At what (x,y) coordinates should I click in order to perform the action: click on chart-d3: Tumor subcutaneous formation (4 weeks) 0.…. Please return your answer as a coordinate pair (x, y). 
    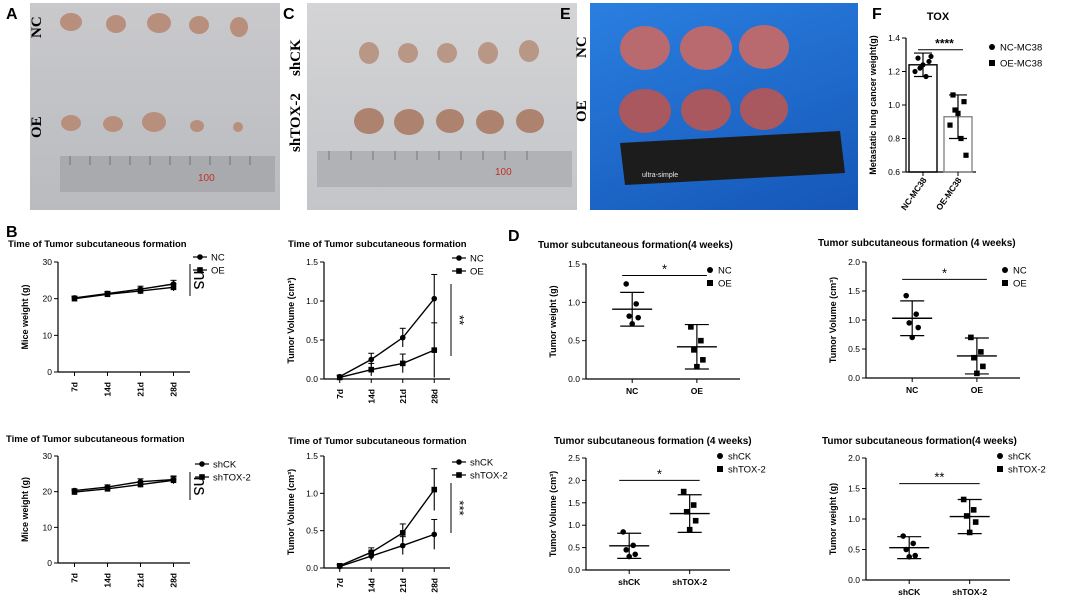
    Looking at the image, I should click on (657, 511).